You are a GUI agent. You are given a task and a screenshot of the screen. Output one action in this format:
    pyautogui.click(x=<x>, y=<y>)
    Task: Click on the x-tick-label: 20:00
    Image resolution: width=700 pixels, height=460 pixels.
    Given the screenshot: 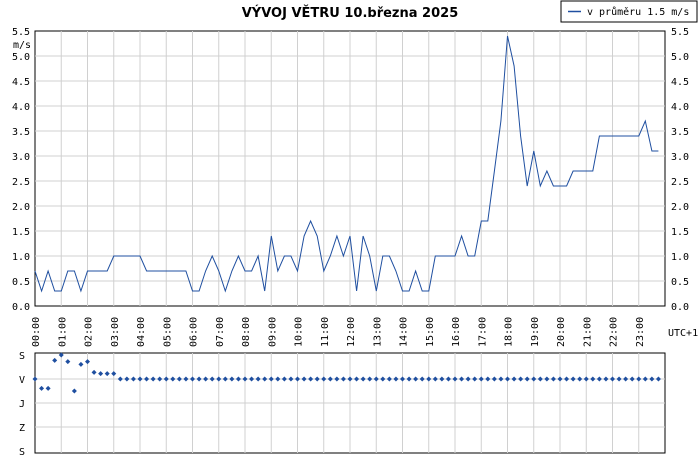 What is the action you would take?
    pyautogui.click(x=561, y=332)
    